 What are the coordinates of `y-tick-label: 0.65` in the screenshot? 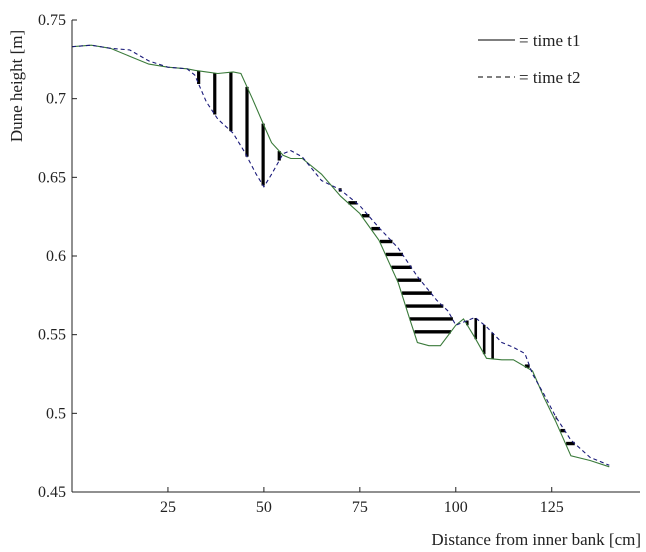 It's located at (52, 177).